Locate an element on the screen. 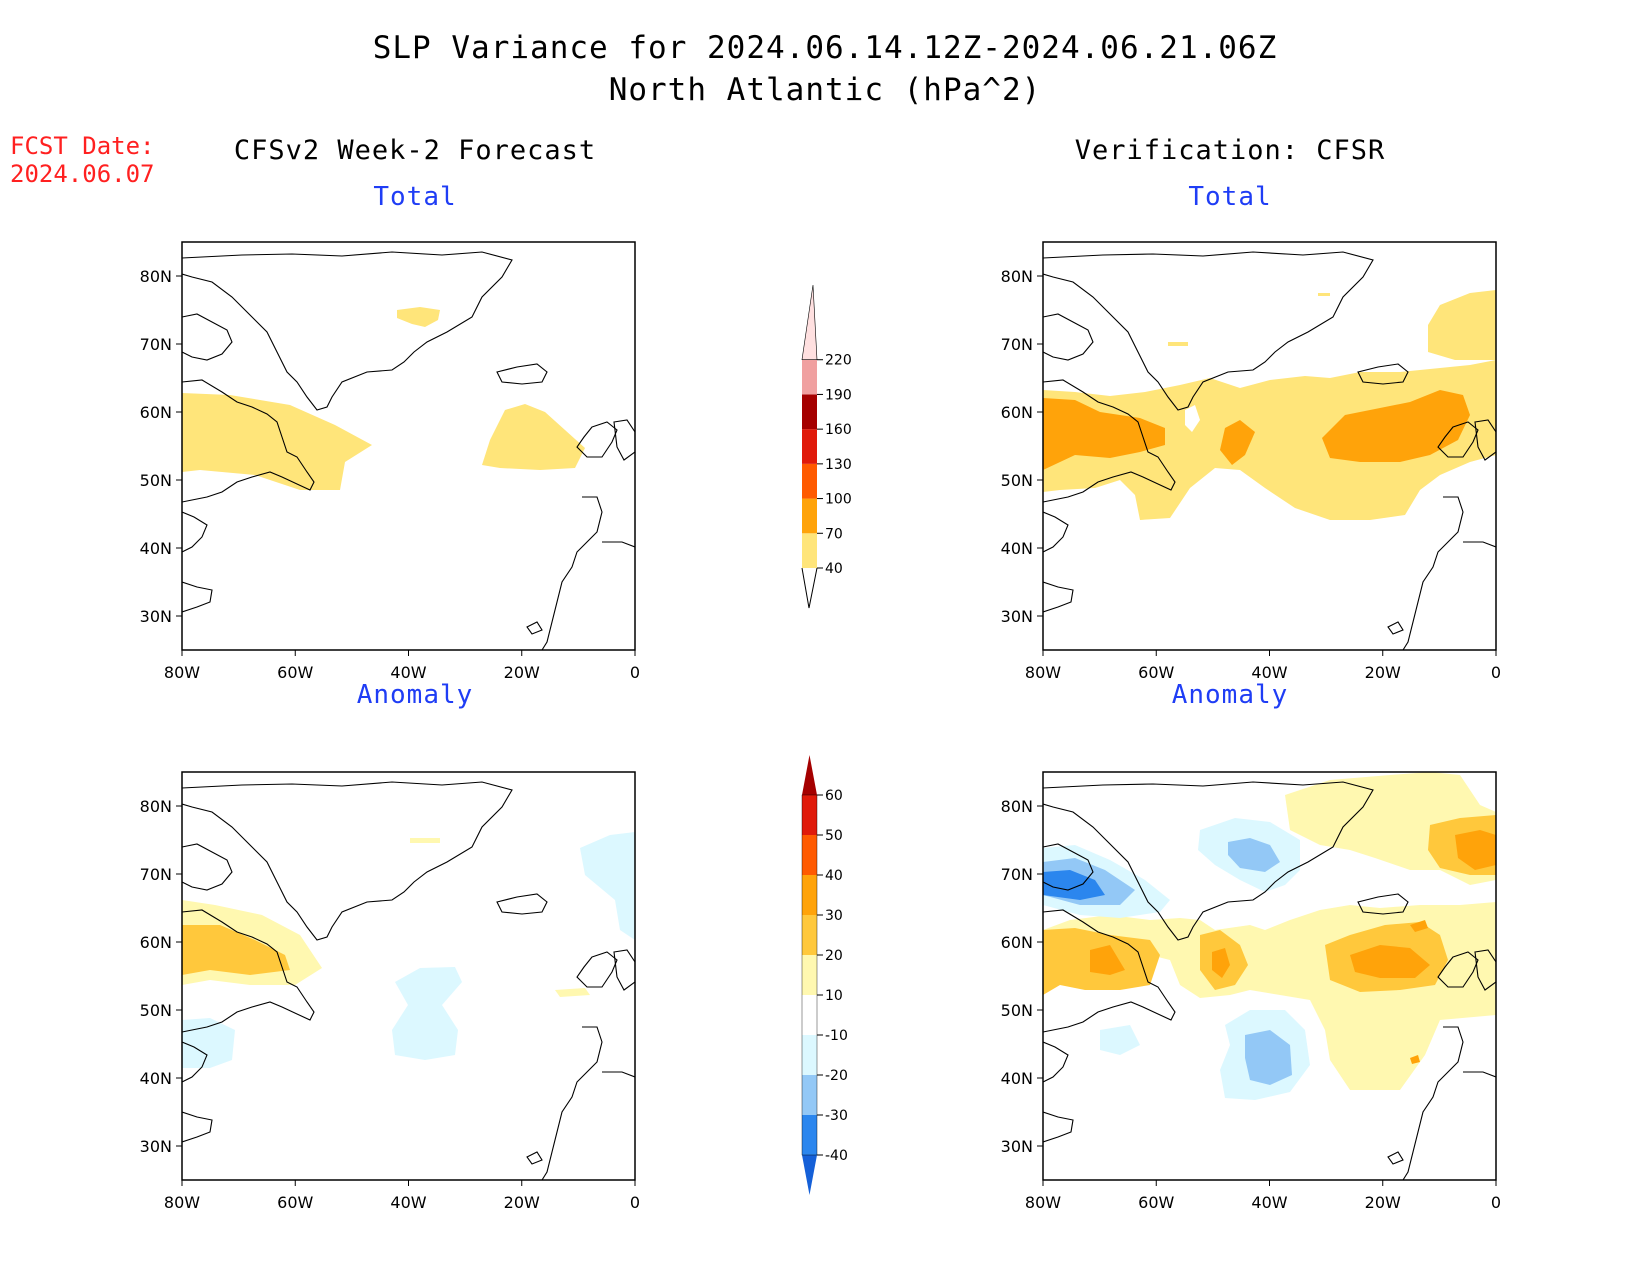  lon-tick-label: 60W is located at coordinates (1156, 672).